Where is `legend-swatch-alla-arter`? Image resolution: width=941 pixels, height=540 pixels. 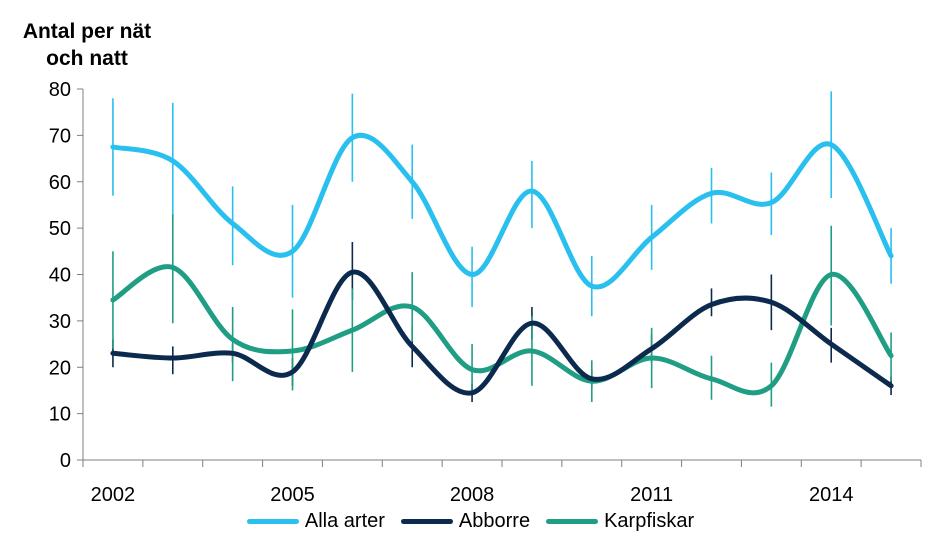
legend-swatch-alla-arter is located at coordinates (272, 521).